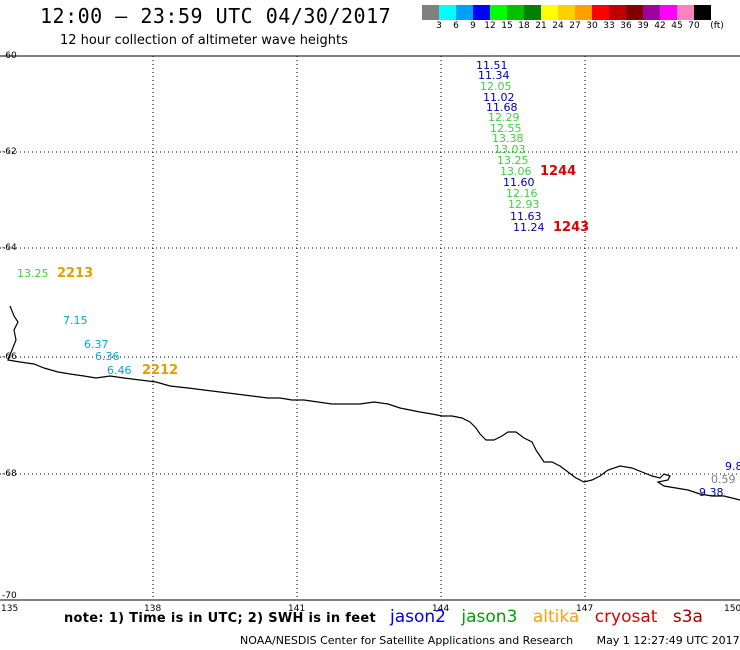 The width and height of the screenshot is (740, 650). What do you see at coordinates (668, 640) in the screenshot?
I see `generated-timestamp: May 1 12:27:49 UTC 2017` at bounding box center [668, 640].